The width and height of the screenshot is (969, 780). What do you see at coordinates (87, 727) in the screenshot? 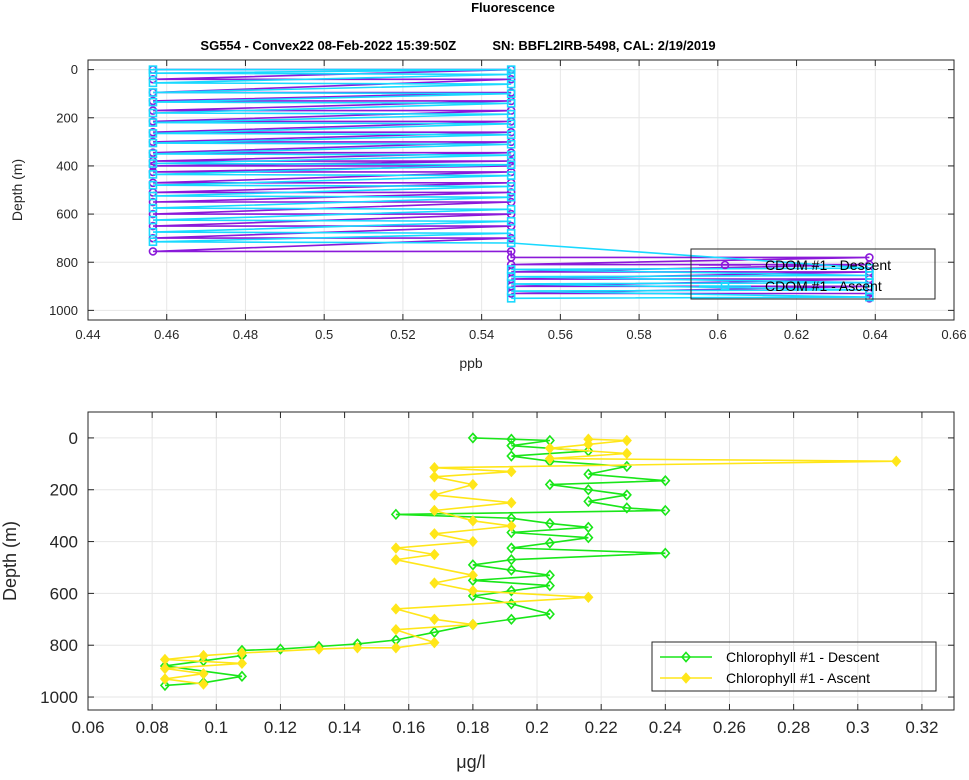
I see `x-tick-label: 0.06` at bounding box center [87, 727].